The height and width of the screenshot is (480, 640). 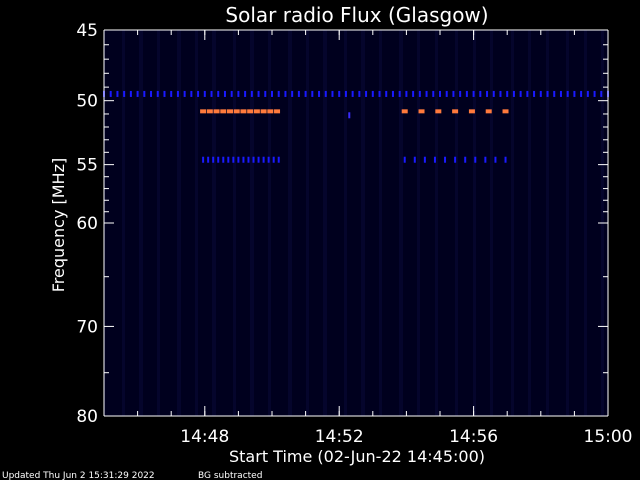 What do you see at coordinates (357, 456) in the screenshot?
I see `x-axis-title: Start Time (02-Jun-22 14:45:00)` at bounding box center [357, 456].